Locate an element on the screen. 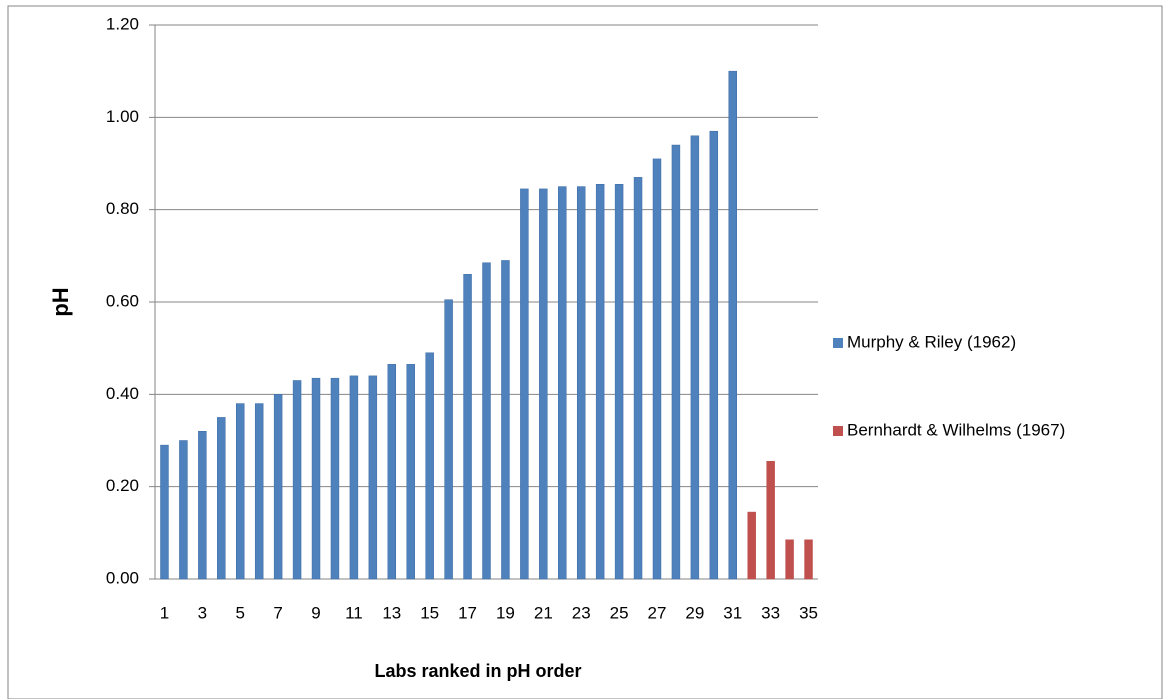 The height and width of the screenshot is (699, 1170). legend-label: Bernhardt & Wilhelms (1967) is located at coordinates (956, 429).